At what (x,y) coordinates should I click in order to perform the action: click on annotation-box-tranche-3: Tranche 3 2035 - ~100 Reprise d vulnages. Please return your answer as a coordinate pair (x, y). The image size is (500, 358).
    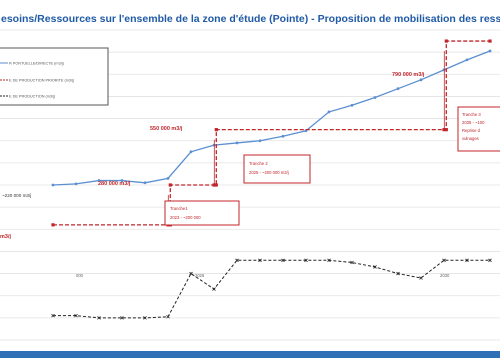
    Looking at the image, I should click on (478, 129).